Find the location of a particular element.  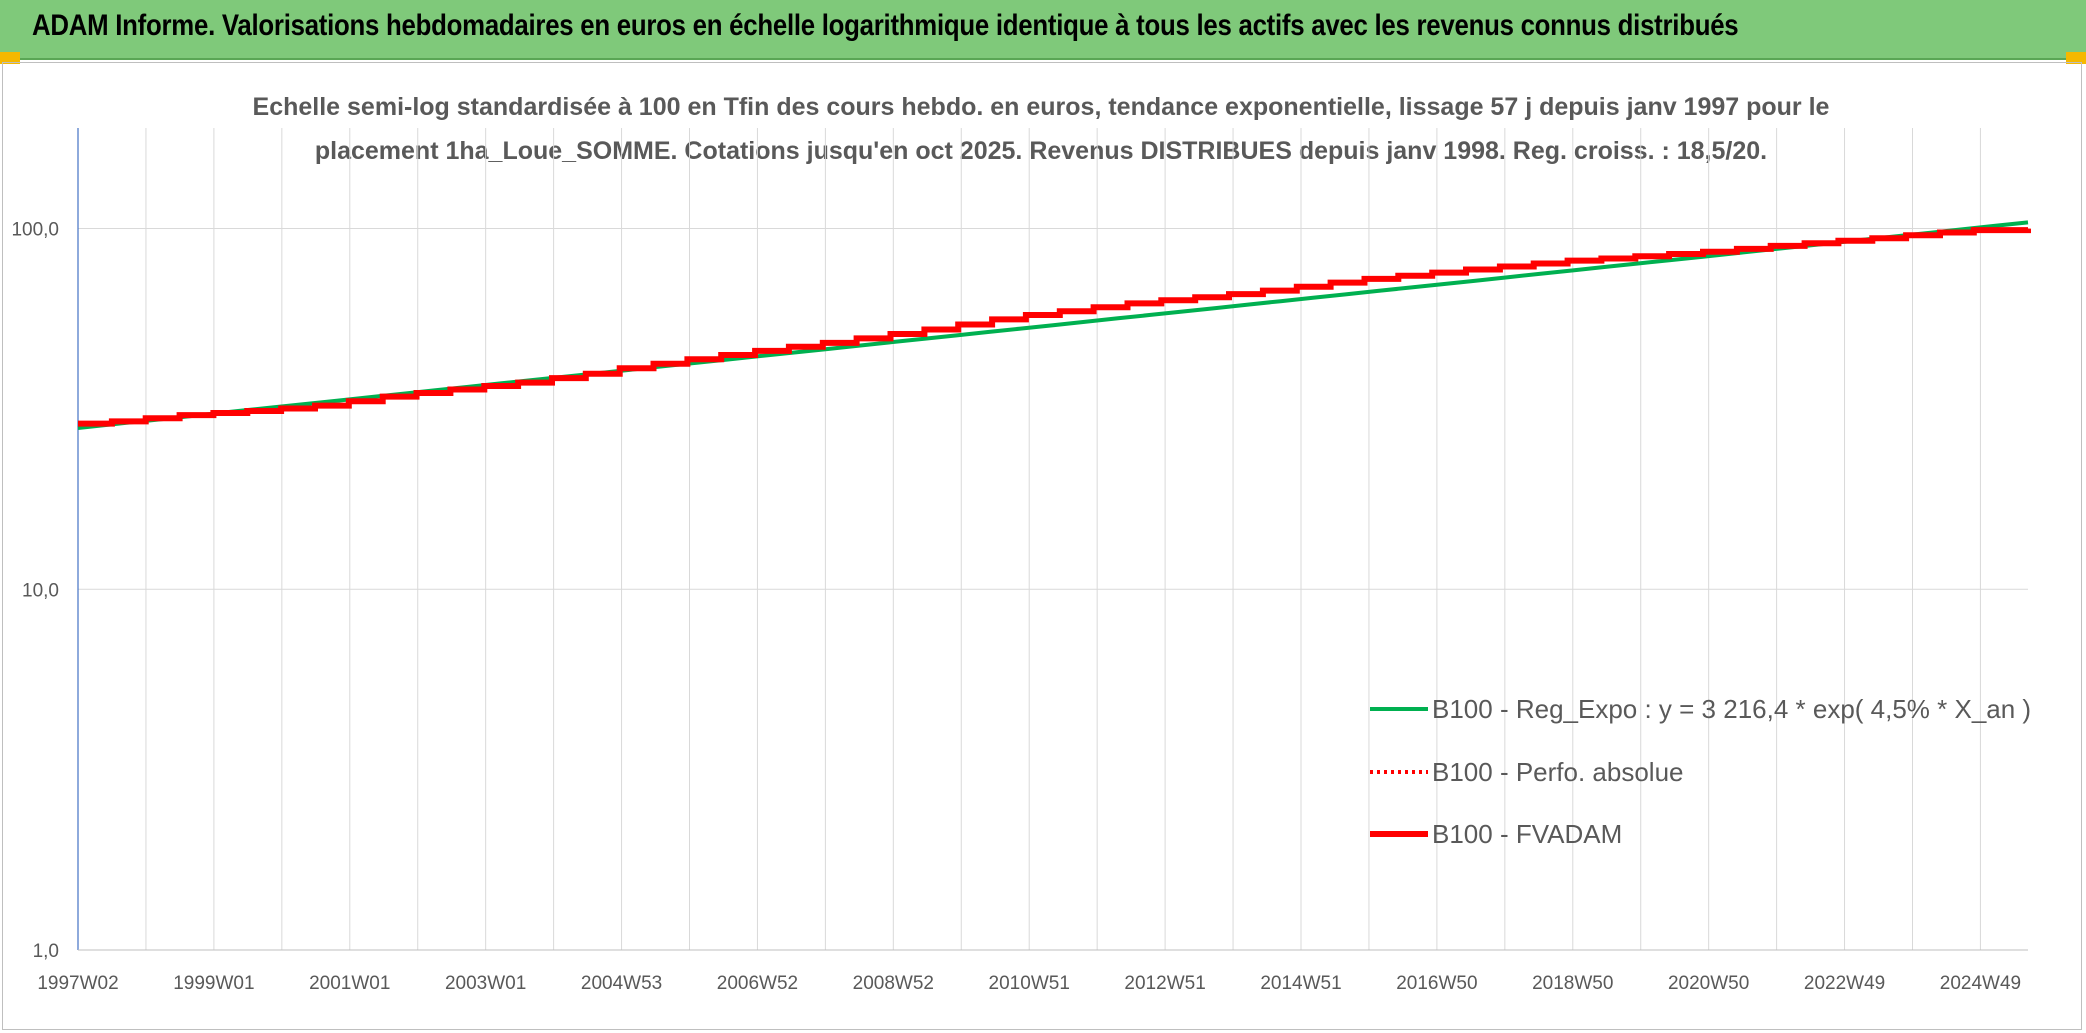

x-tick-label: 2008W52 is located at coordinates (893, 983).